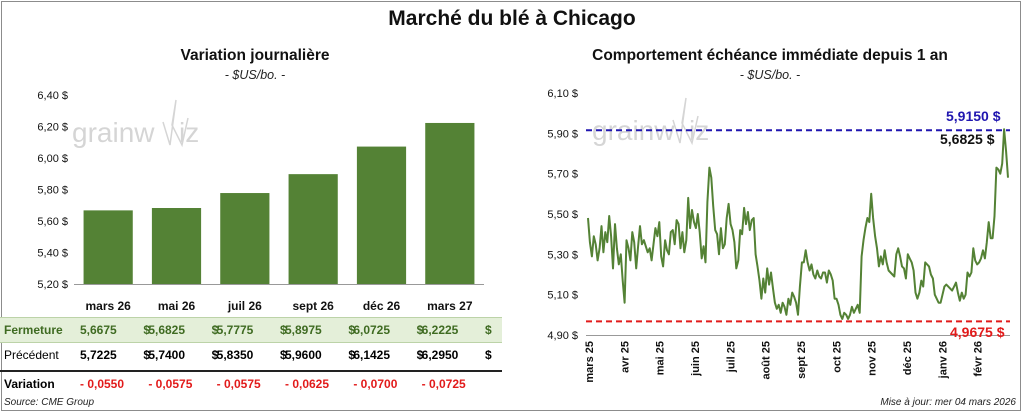 This screenshot has height=414, width=1024. Describe the element at coordinates (770, 75) in the screenshot. I see `line-chart-unit: - $US/bo. -` at that location.